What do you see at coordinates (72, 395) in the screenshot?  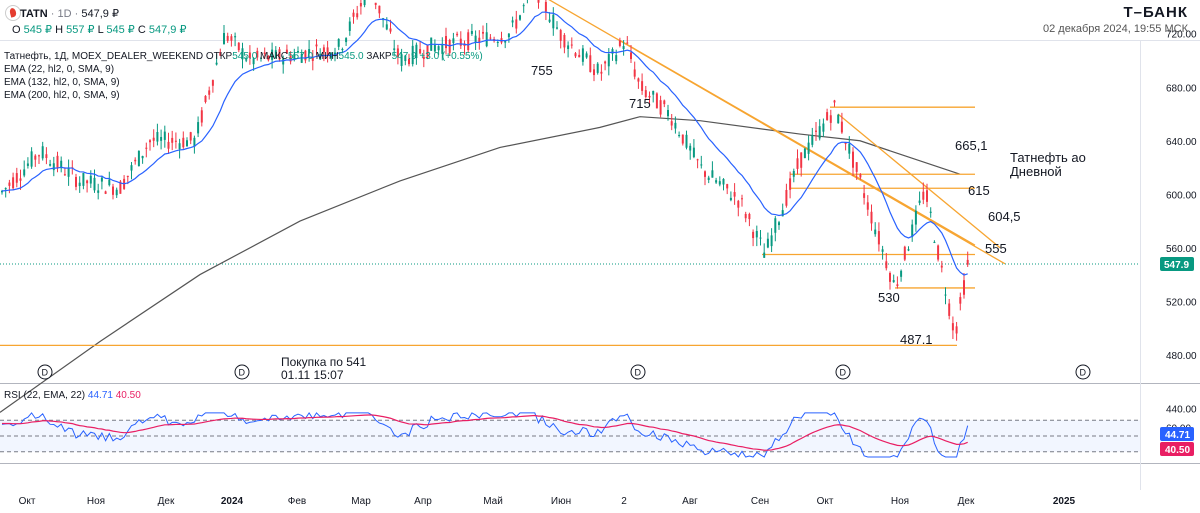 I see `rsi-legend: RSI (22, EMA, 22) 44.71 40.50` at bounding box center [72, 395].